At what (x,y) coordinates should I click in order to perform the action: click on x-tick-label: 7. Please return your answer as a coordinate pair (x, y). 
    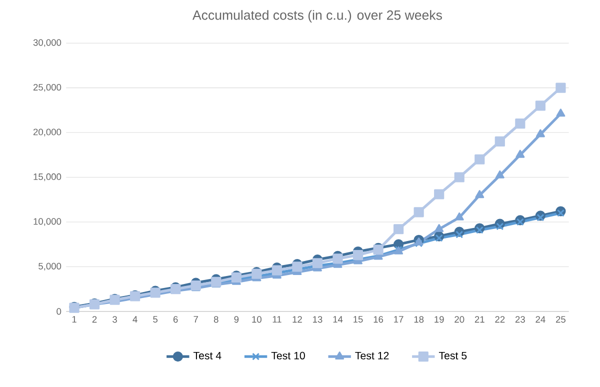
    Looking at the image, I should click on (196, 319).